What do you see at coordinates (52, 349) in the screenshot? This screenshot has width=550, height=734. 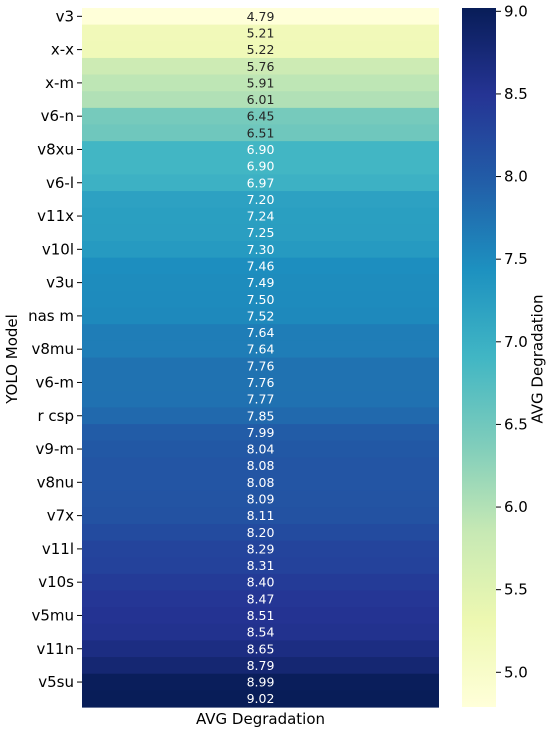 I see `row-tick-label: v8mu` at bounding box center [52, 349].